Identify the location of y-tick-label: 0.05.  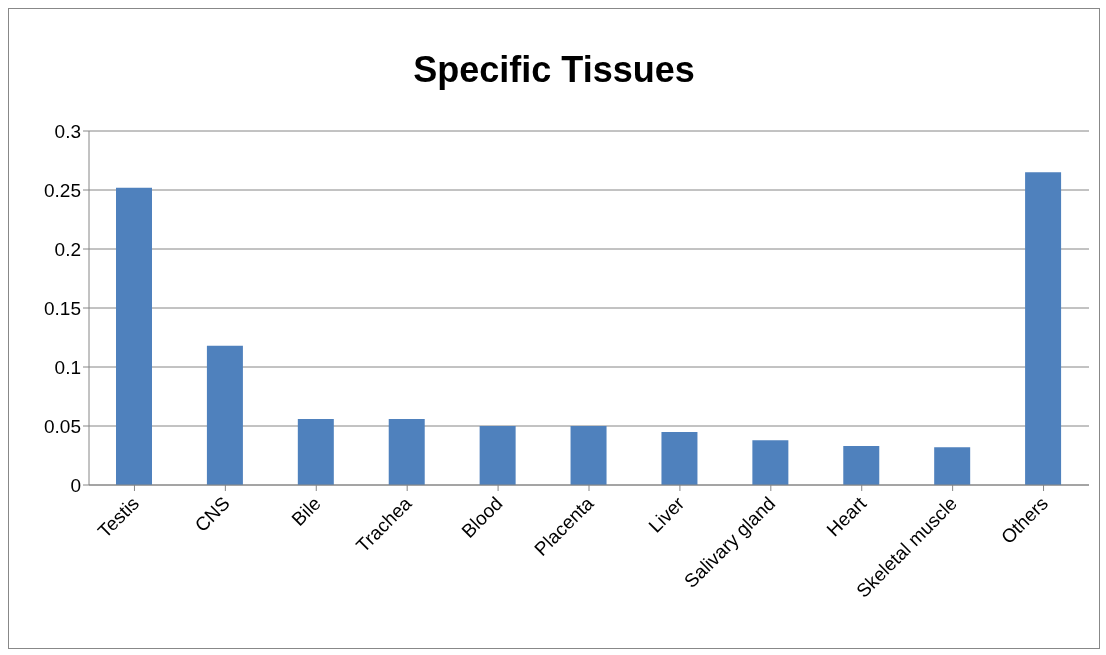
(62, 426).